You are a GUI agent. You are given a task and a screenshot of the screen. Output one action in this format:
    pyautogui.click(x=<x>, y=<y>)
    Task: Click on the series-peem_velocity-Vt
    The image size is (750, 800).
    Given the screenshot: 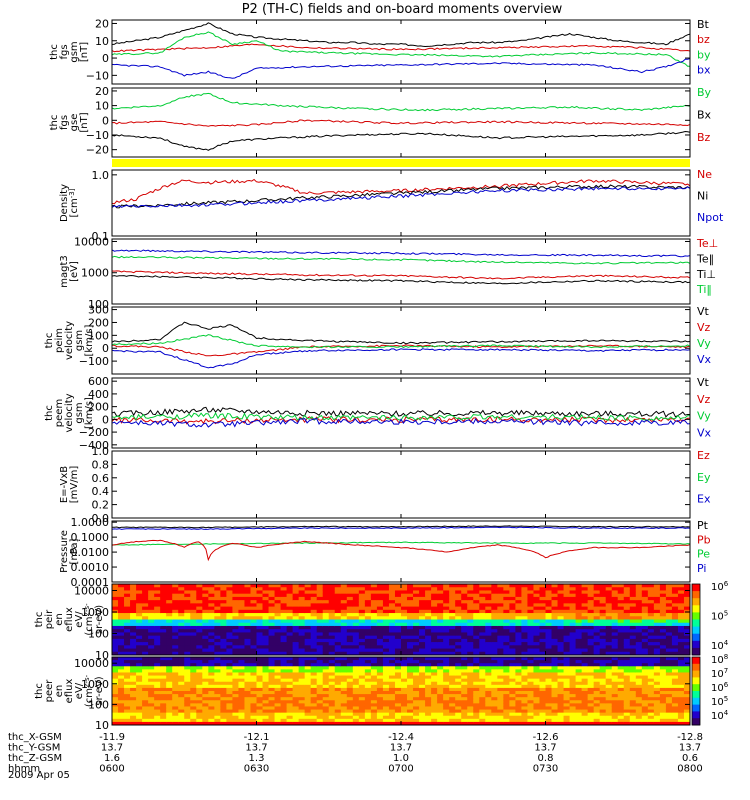 What is the action you would take?
    pyautogui.click(x=400, y=412)
    